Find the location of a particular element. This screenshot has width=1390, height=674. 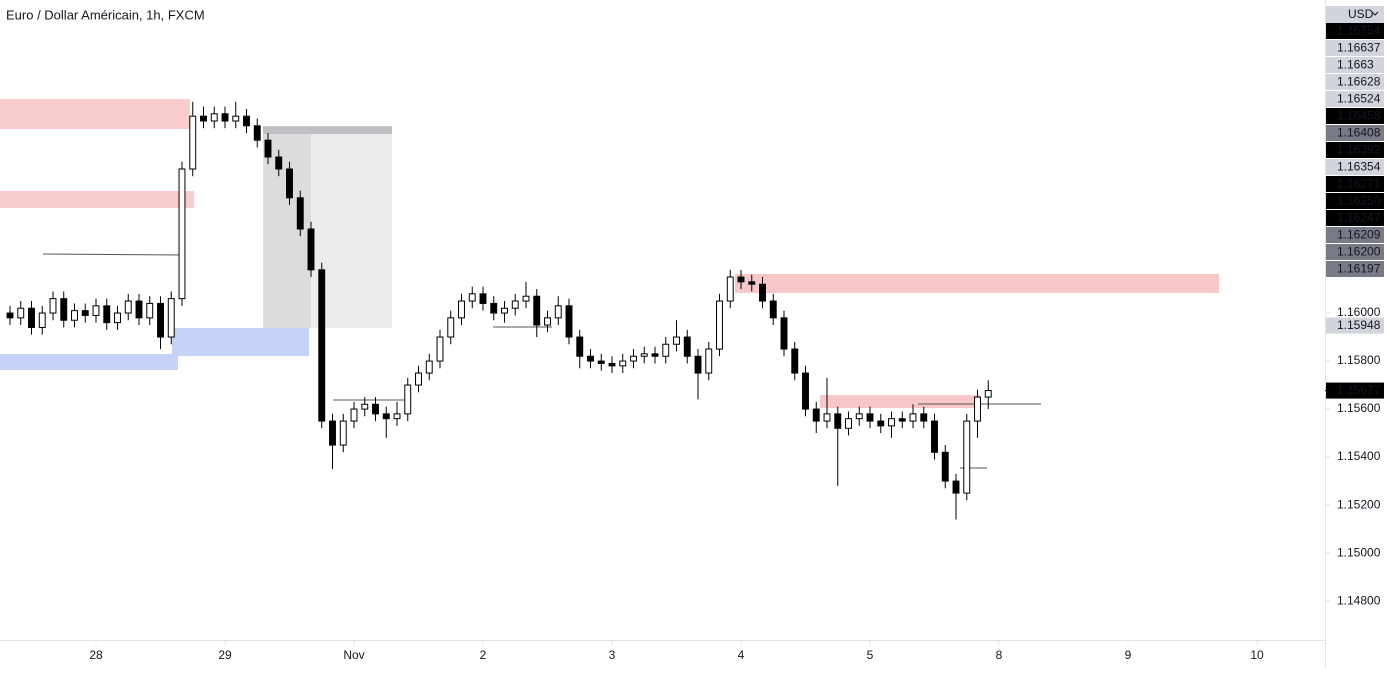

y-tick-label: 1.15200 is located at coordinates (1359, 504).